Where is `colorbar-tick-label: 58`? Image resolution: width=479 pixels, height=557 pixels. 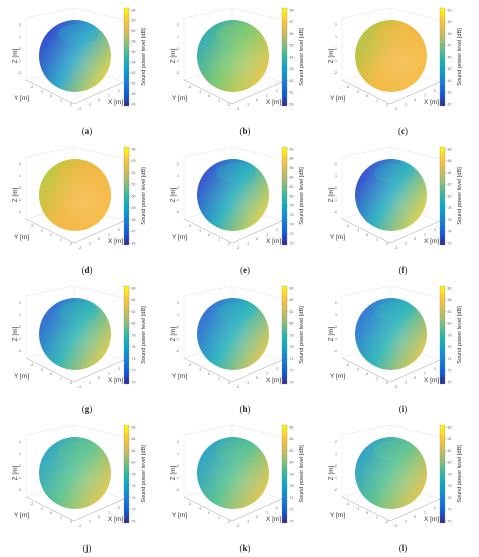 colorbar-tick-label: 58 is located at coordinates (292, 10).